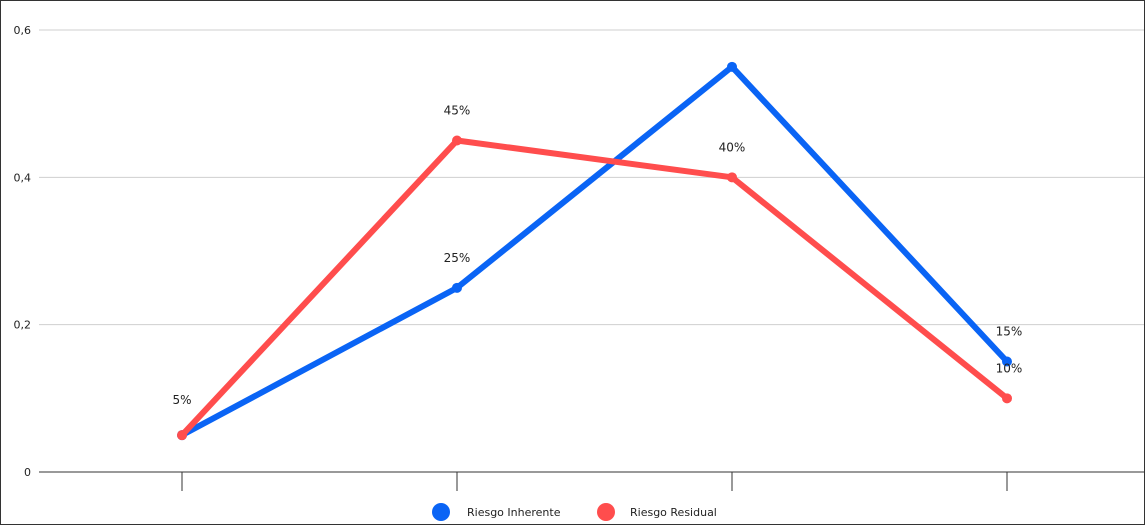  What do you see at coordinates (1009, 332) in the screenshot?
I see `data-label: 15%` at bounding box center [1009, 332].